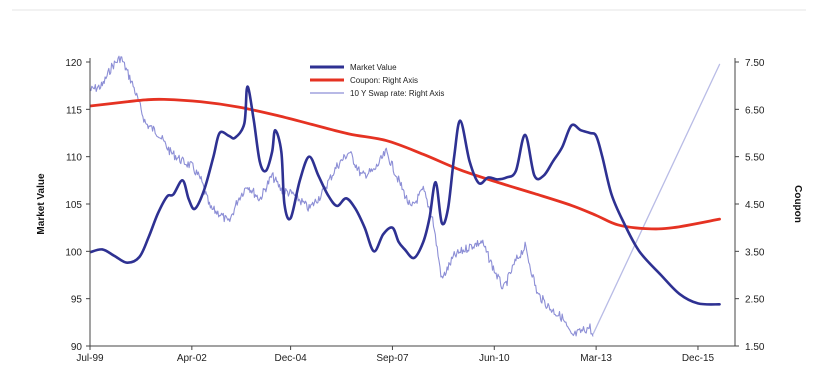 The height and width of the screenshot is (386, 818). I want to click on x-tick-label: Jun-10, so click(494, 358).